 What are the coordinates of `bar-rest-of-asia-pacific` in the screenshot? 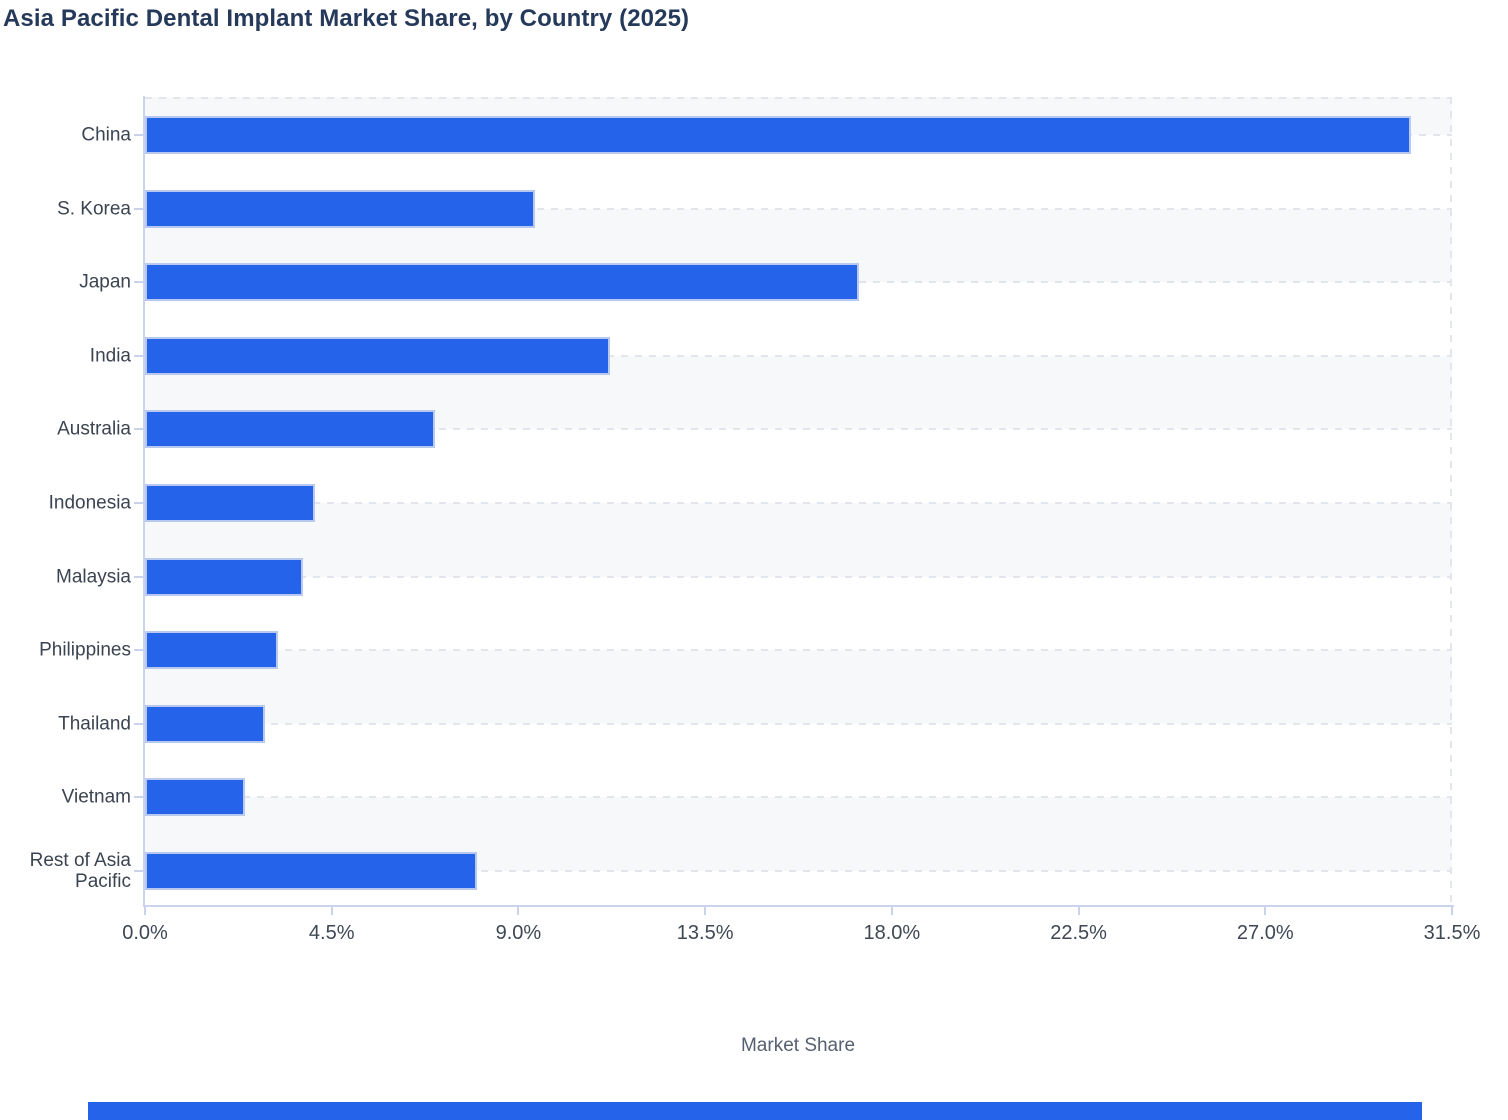 It's located at (311, 871).